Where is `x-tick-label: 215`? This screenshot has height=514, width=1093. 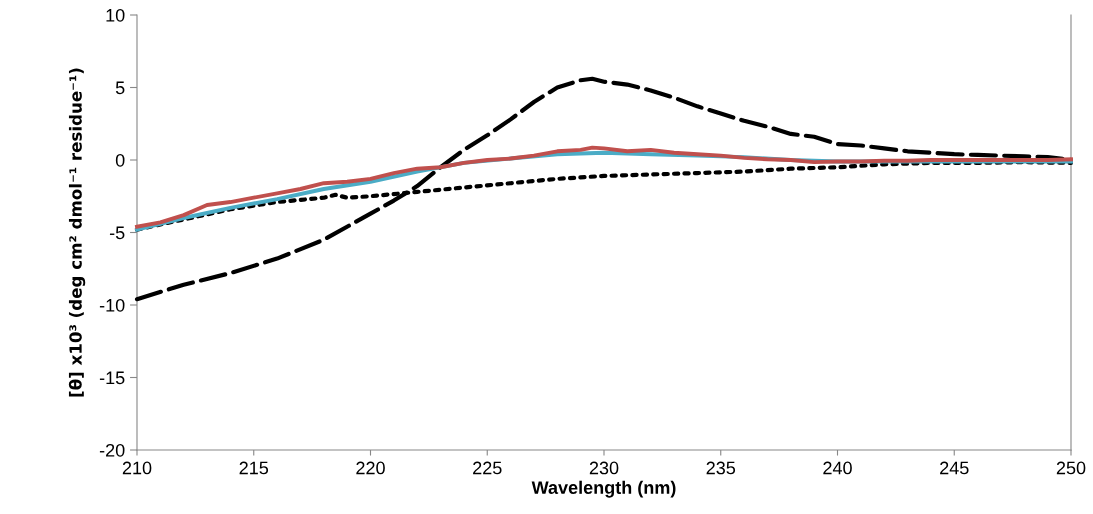 x-tick-label: 215 is located at coordinates (254, 468).